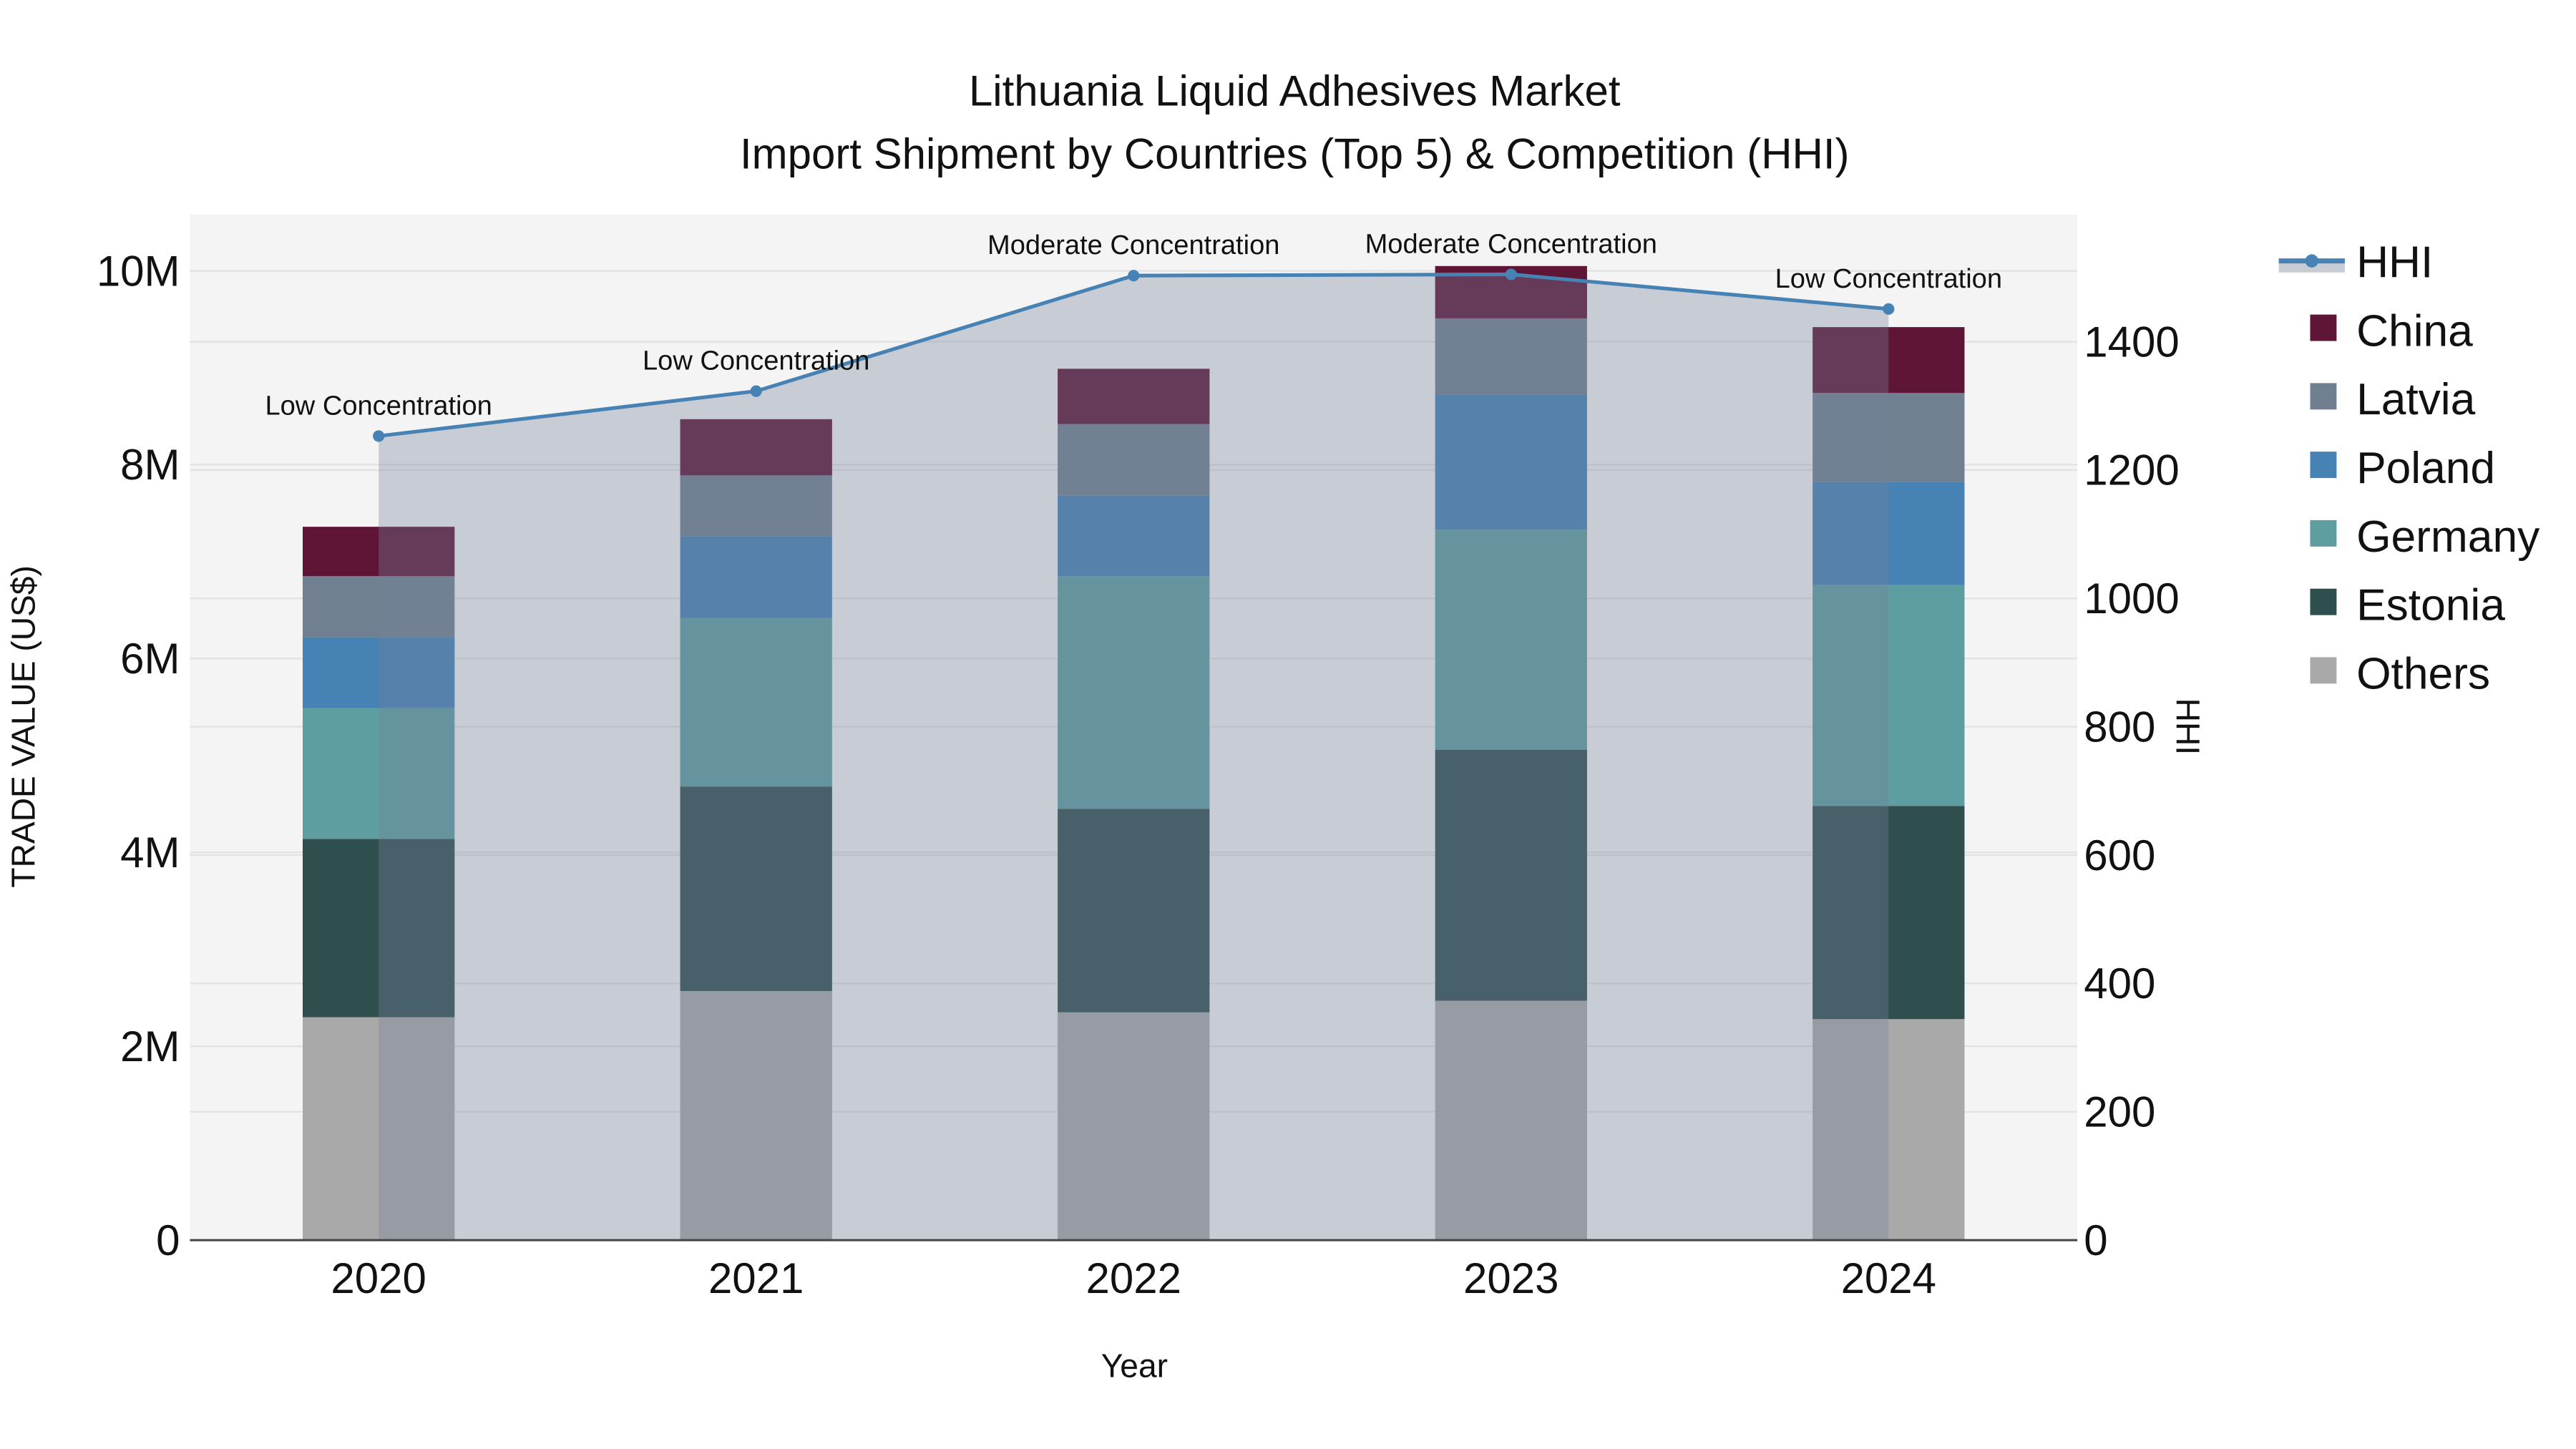 This screenshot has width=2576, height=1449. I want to click on y-tick-label: 8M, so click(150, 465).